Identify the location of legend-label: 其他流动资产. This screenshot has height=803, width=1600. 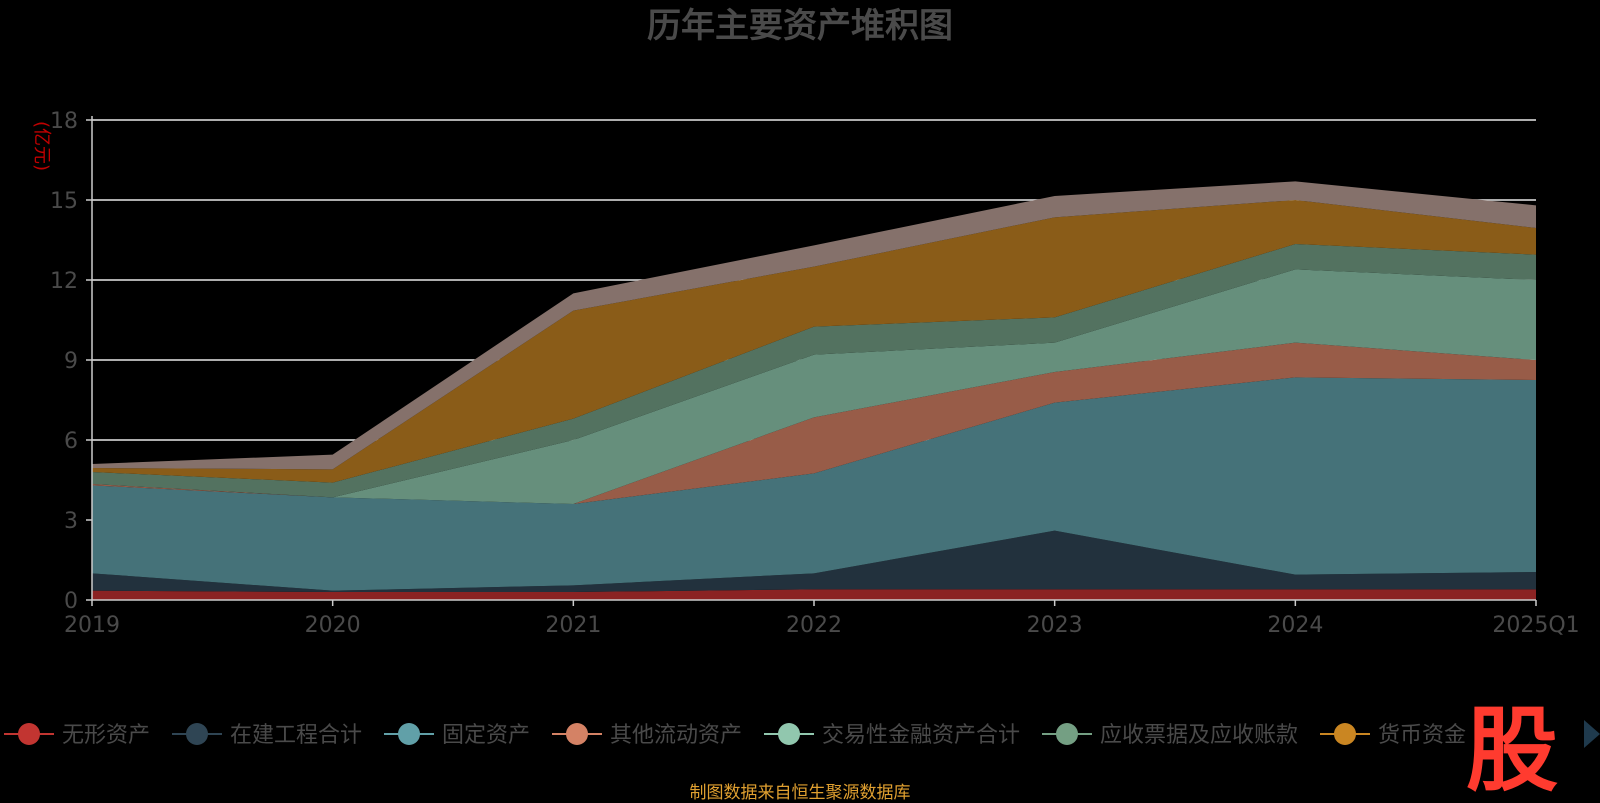
(676, 735).